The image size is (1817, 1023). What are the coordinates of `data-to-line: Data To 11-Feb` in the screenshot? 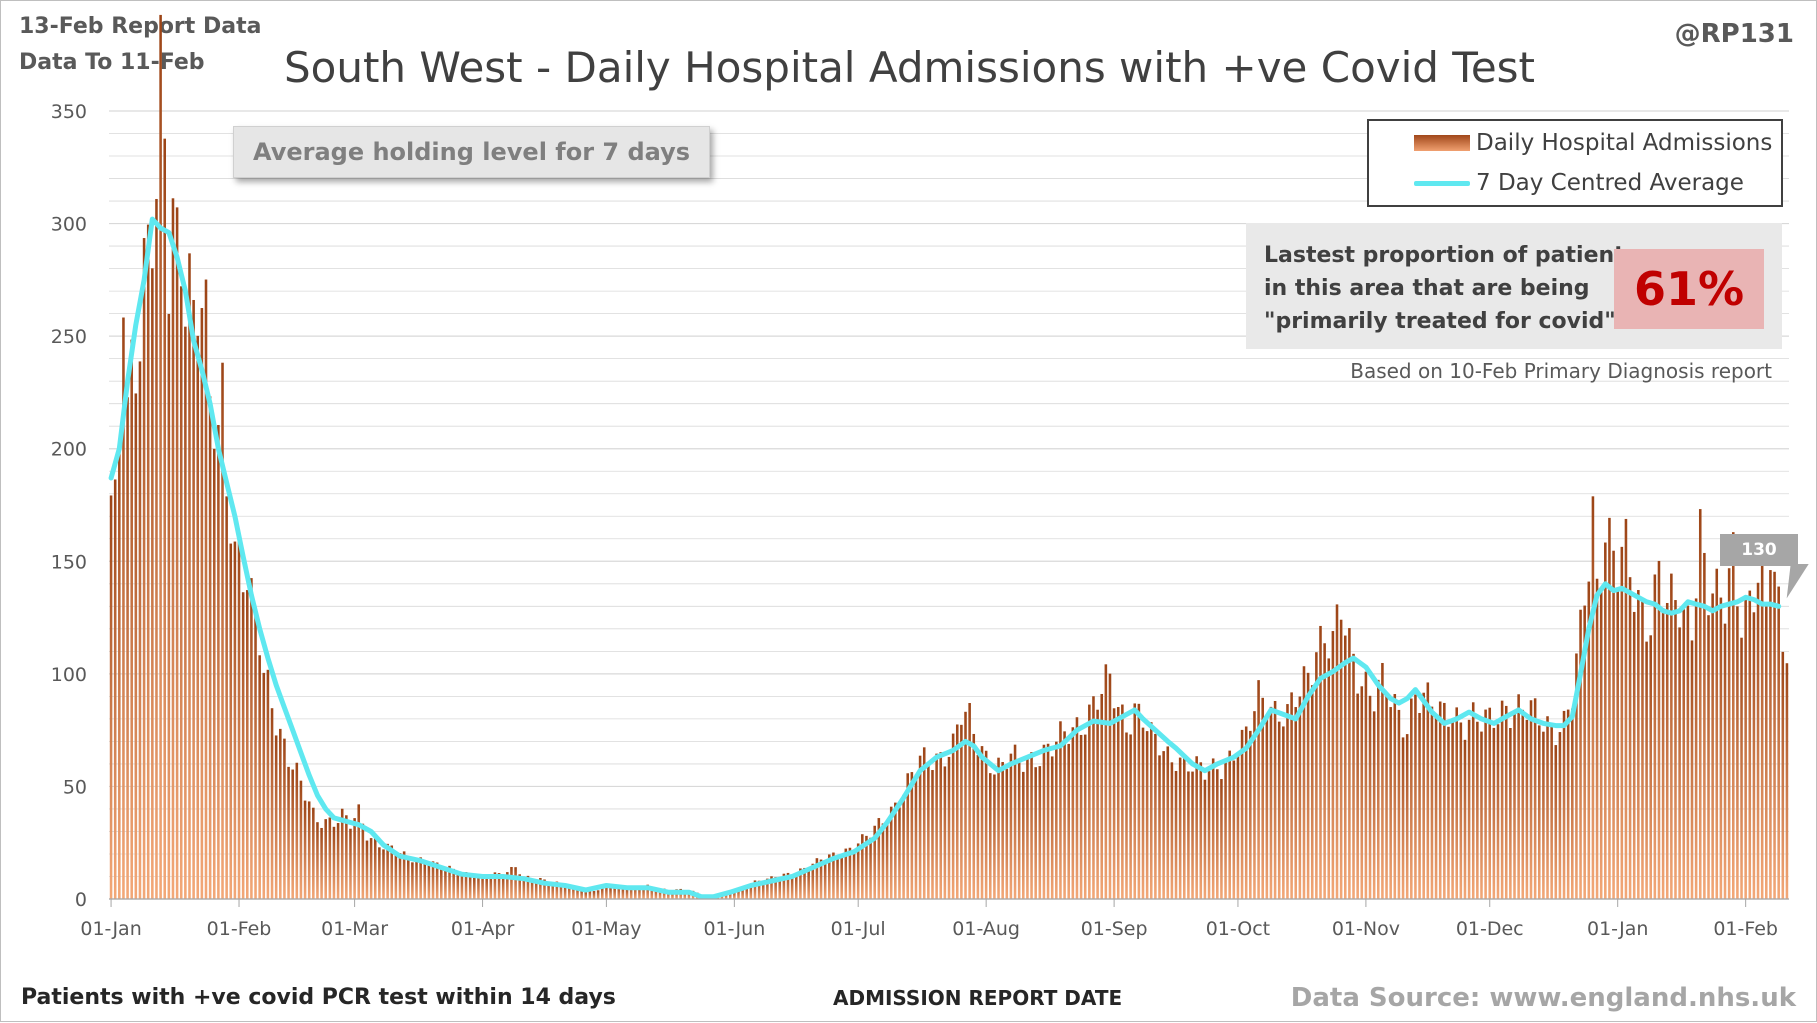 It's located at (112, 62).